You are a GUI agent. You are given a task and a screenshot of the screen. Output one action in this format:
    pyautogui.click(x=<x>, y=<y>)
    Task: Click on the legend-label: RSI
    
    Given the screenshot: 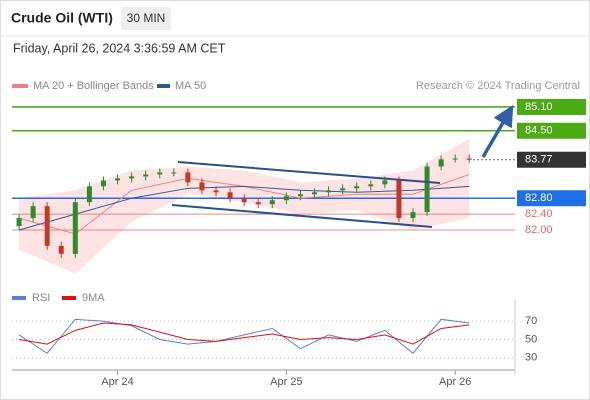 What is the action you would take?
    pyautogui.click(x=41, y=298)
    